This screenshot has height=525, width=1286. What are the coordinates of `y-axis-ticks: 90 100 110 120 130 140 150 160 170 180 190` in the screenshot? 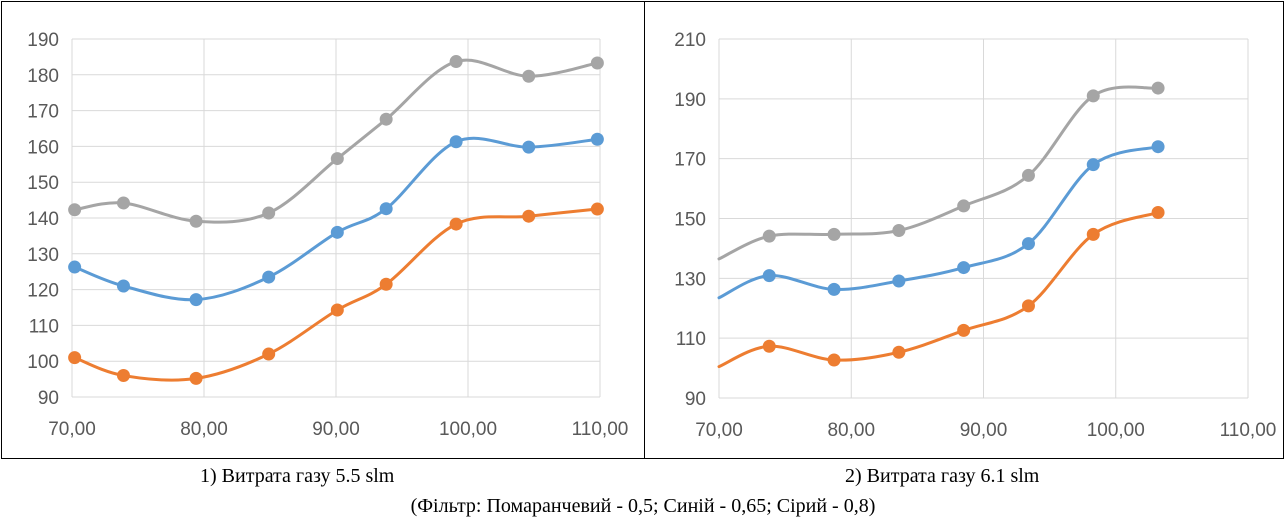 It's located at (43, 219).